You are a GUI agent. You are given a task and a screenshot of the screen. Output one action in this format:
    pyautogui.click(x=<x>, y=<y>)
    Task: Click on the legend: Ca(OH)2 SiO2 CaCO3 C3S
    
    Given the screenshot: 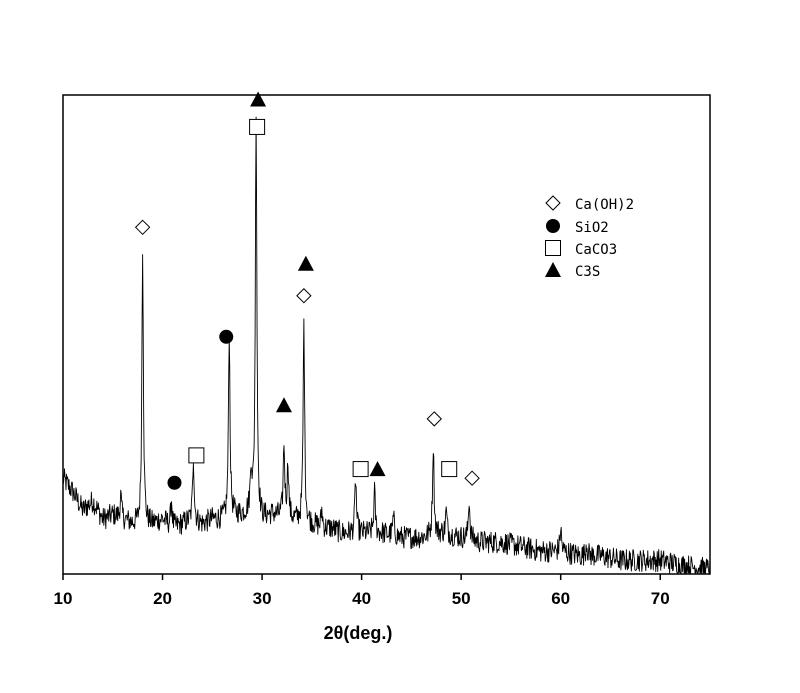 What is the action you would take?
    pyautogui.click(x=589, y=237)
    